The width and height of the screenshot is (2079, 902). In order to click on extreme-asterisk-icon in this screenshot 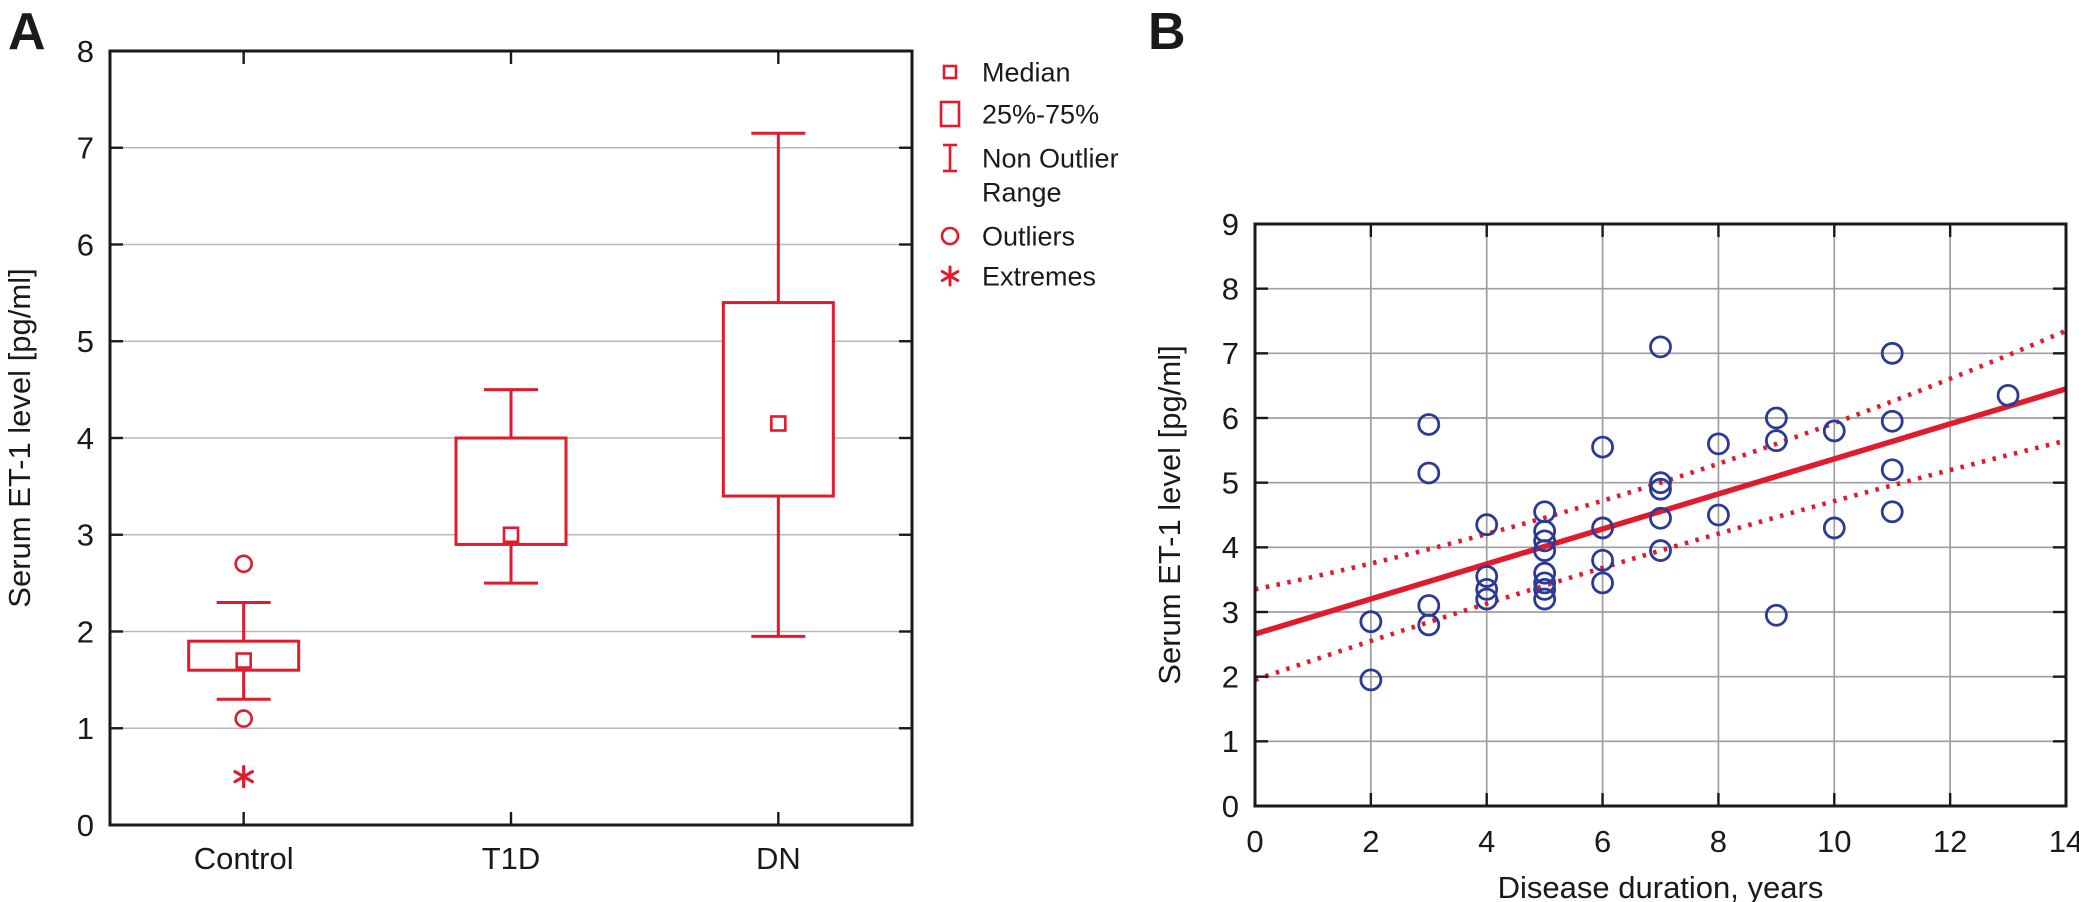, I will do `click(950, 276)`.